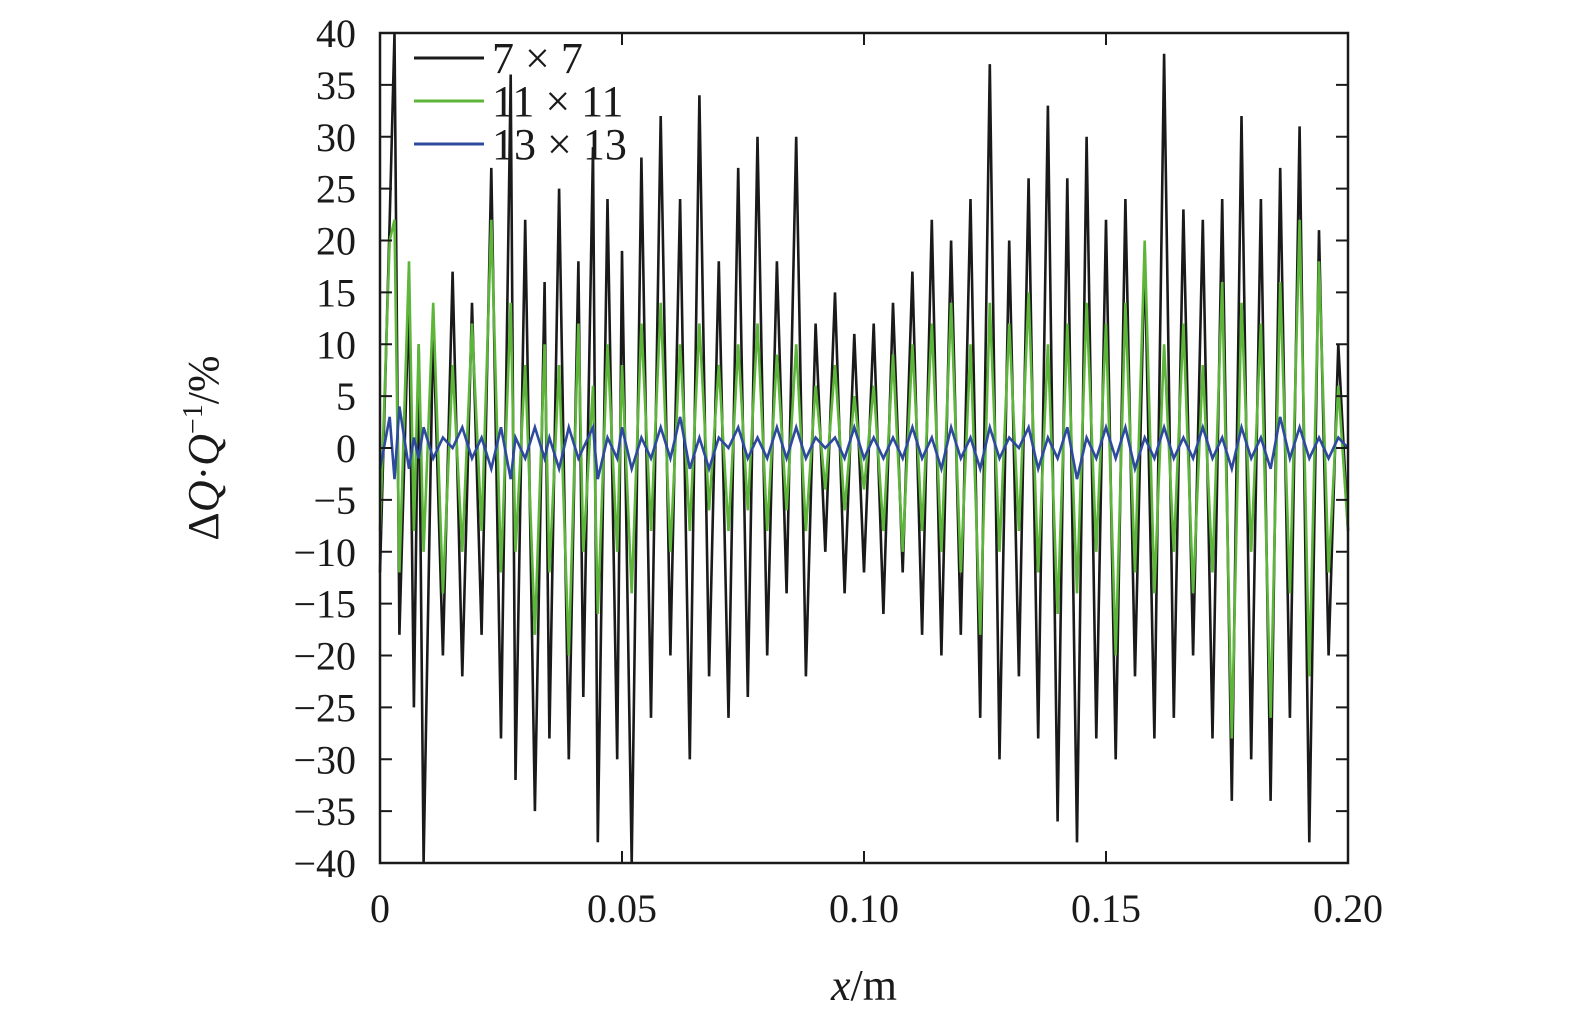 The image size is (1575, 1024). I want to click on y-axis-label: ΔQ·Q−1/%, so click(203, 447).